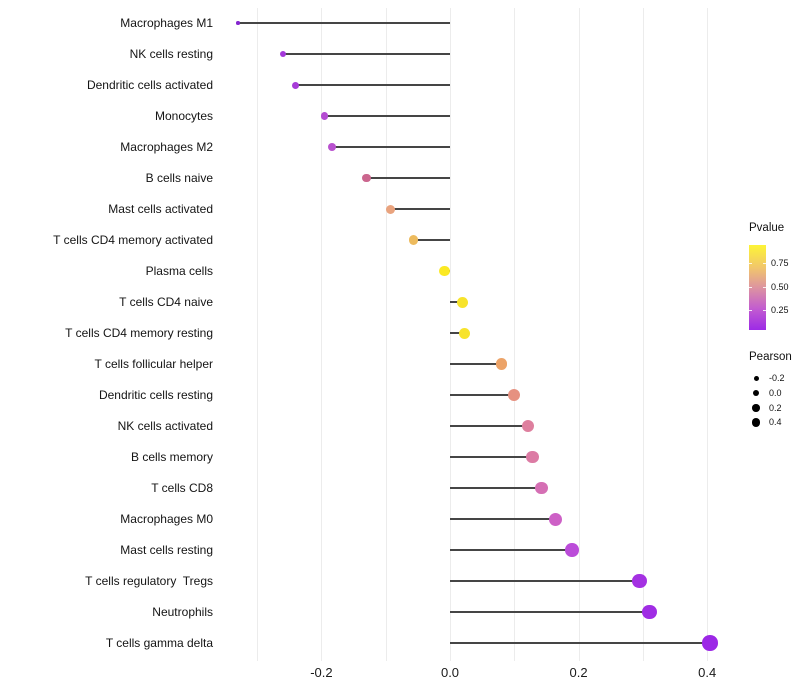  Describe the element at coordinates (166, 550) in the screenshot. I see `y-axis-label: Mast cells resting` at that location.